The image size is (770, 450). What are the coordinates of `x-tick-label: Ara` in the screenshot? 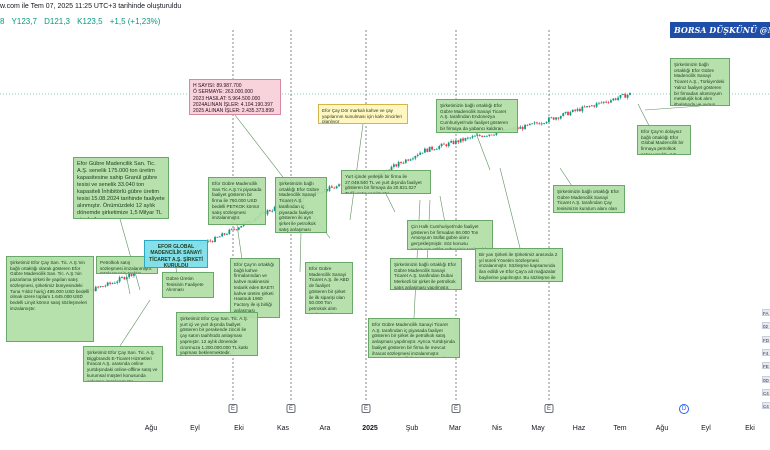 It's located at (325, 428).